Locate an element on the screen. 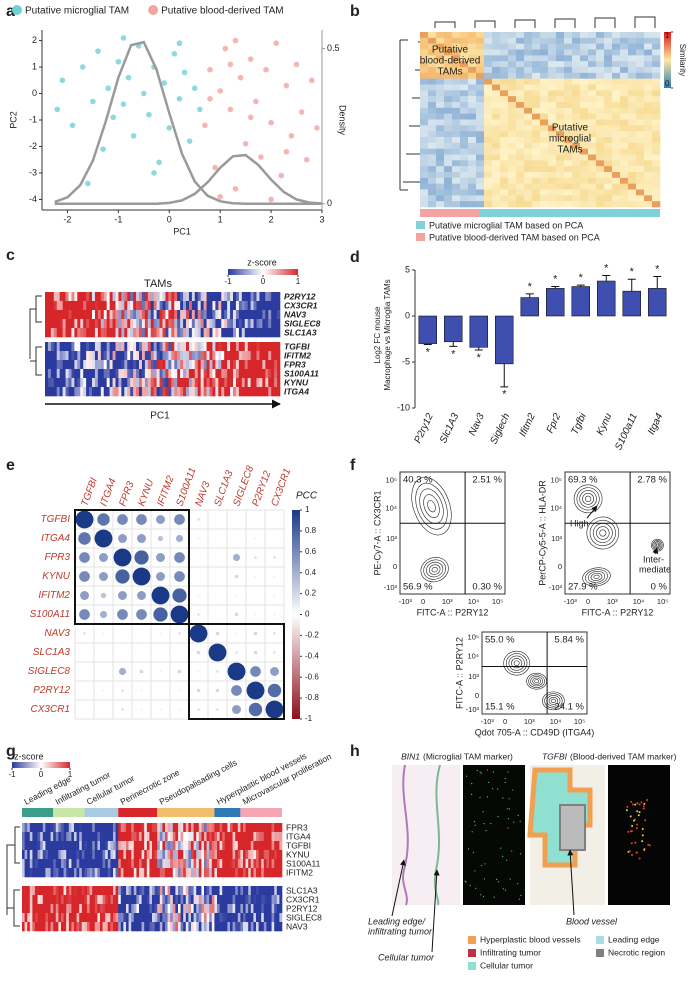 The width and height of the screenshot is (693, 991). region-strip is located at coordinates (138, 812).